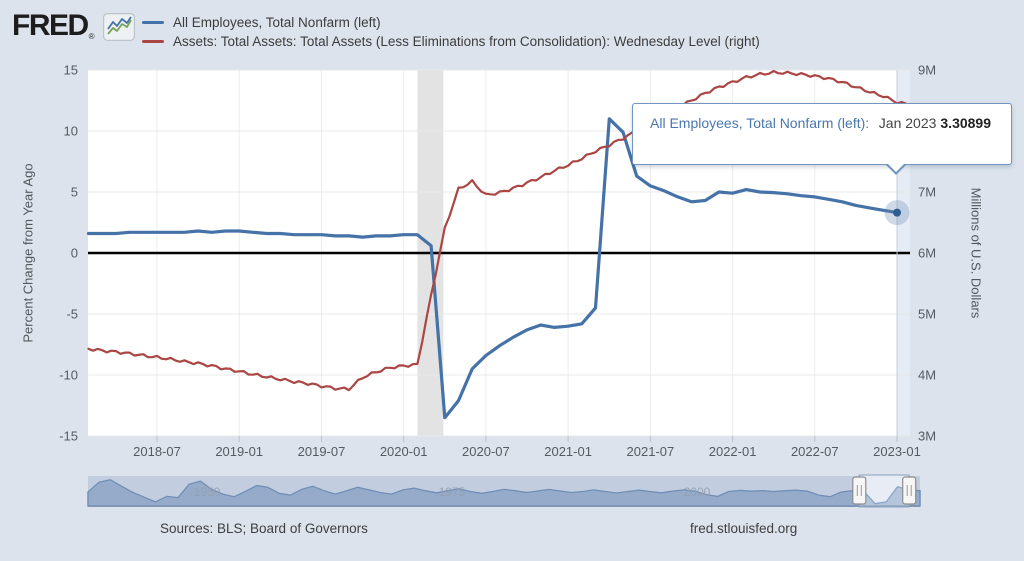  What do you see at coordinates (697, 492) in the screenshot?
I see `slider-decade-label: 2000` at bounding box center [697, 492].